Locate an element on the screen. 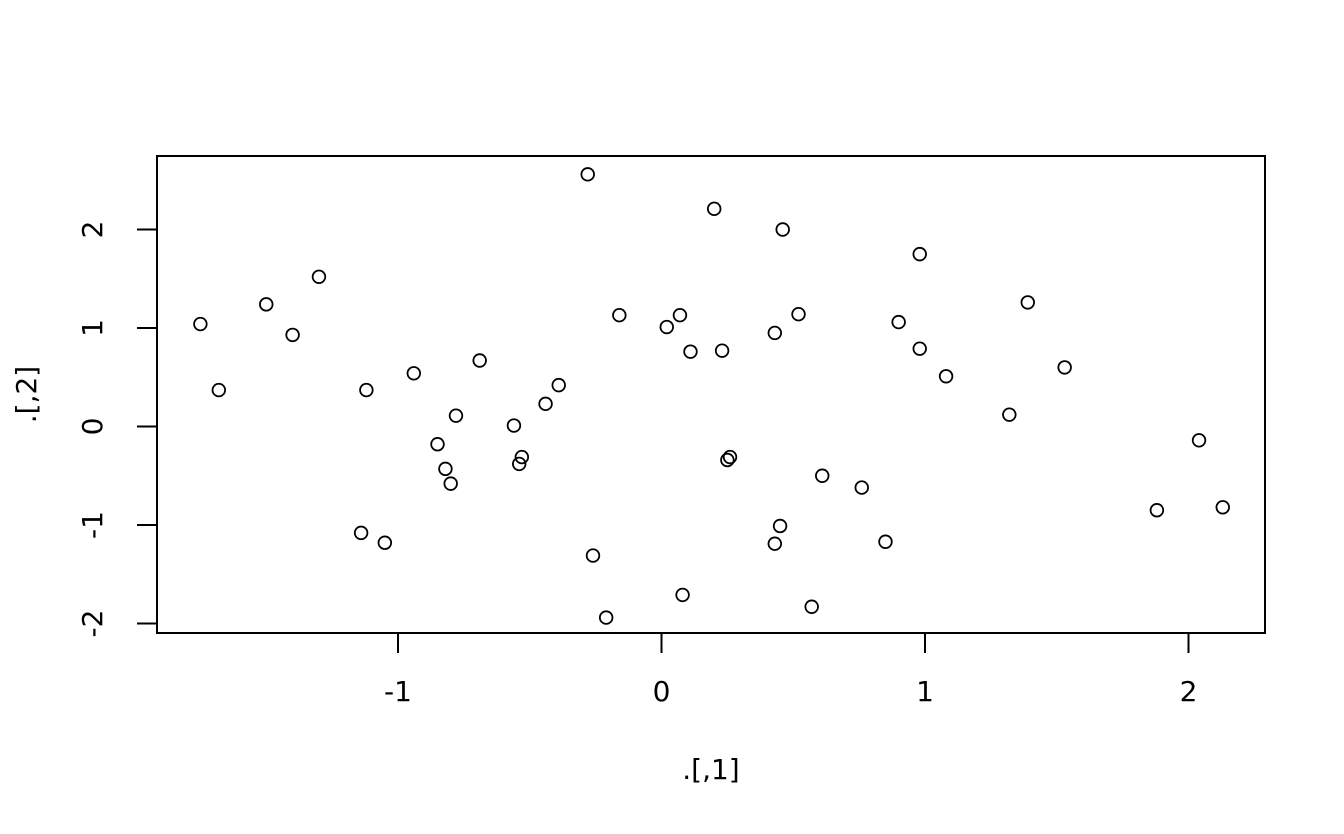  y-tick-label: 2 is located at coordinates (92, 230).